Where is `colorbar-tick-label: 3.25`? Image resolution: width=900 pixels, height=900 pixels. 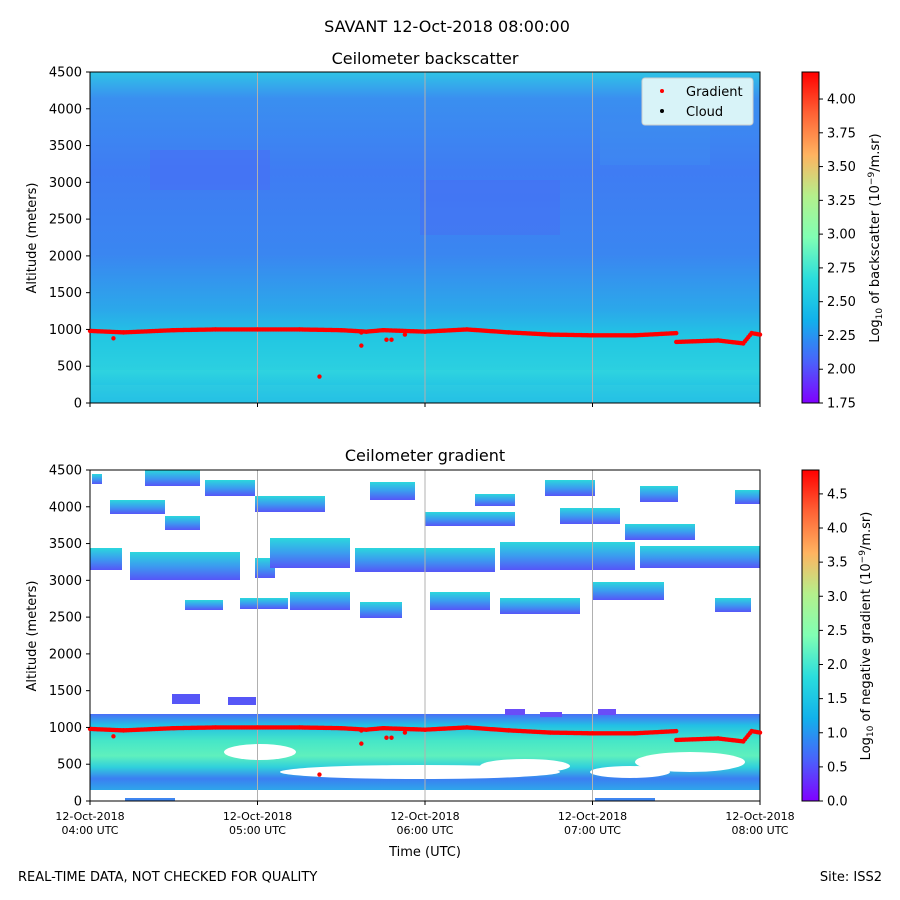
colorbar-tick-label: 3.25 is located at coordinates (841, 201).